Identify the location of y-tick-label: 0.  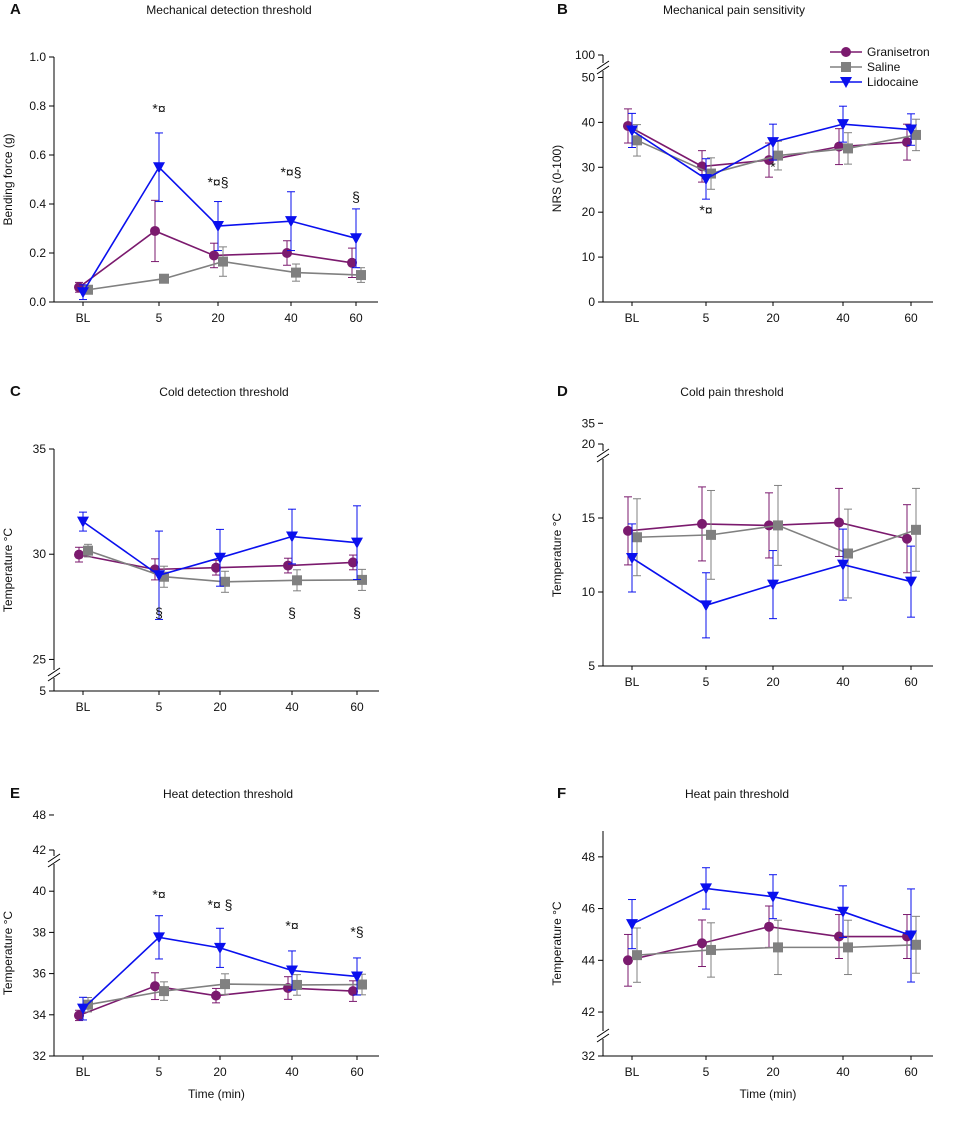
(591, 302).